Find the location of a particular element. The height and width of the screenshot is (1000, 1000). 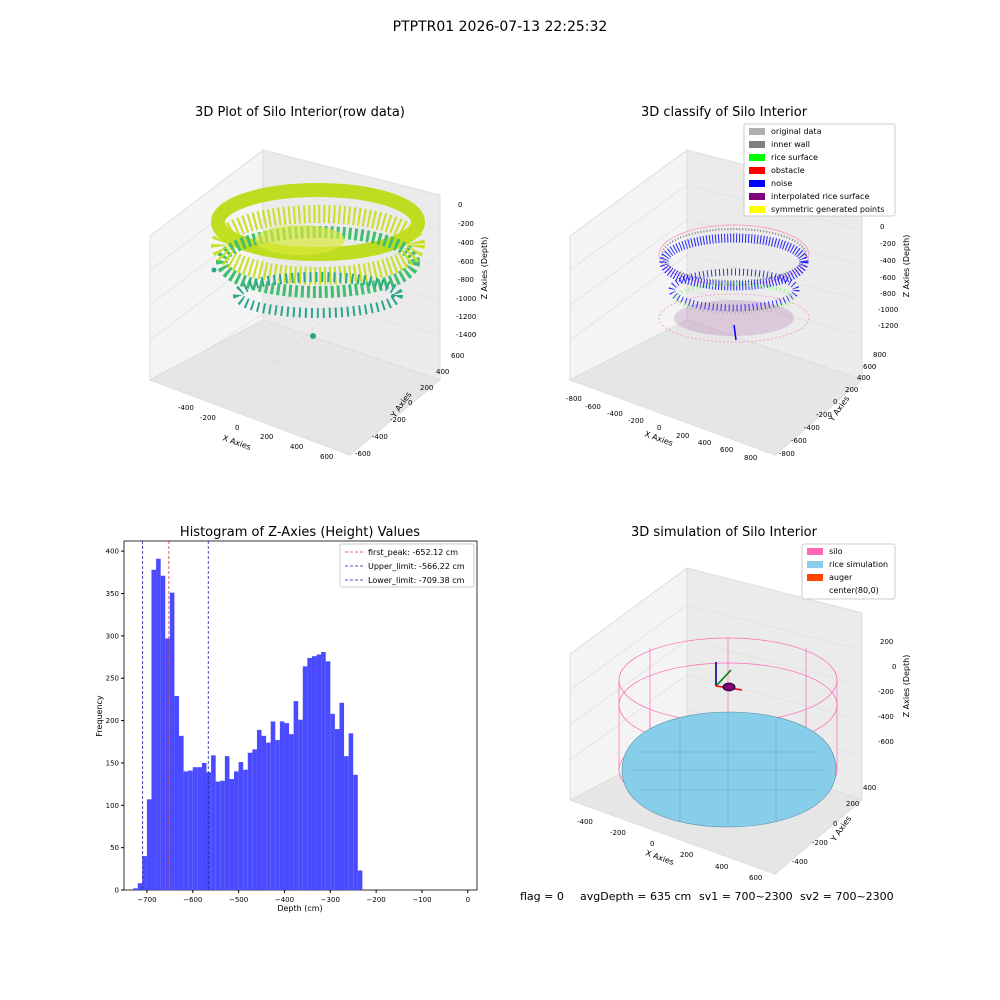

status-sv2: sv2 = 700~2300 is located at coordinates (847, 896).